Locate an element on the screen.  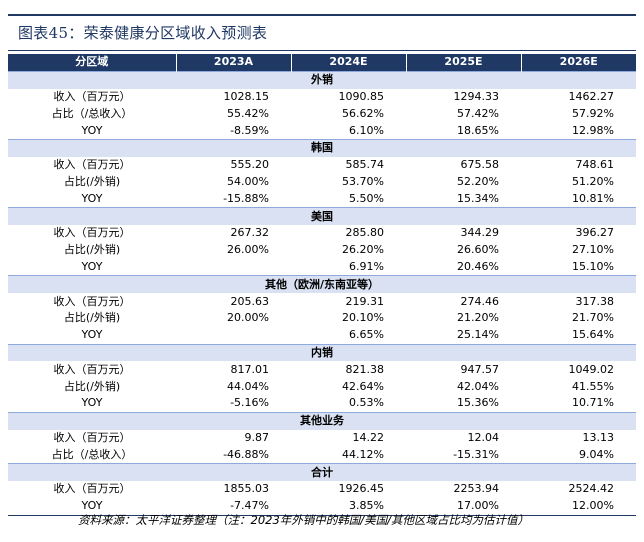
table-row: 占比(/外销) 20.00% 20.10% 21.20% 21.70% is located at coordinates (322, 318).